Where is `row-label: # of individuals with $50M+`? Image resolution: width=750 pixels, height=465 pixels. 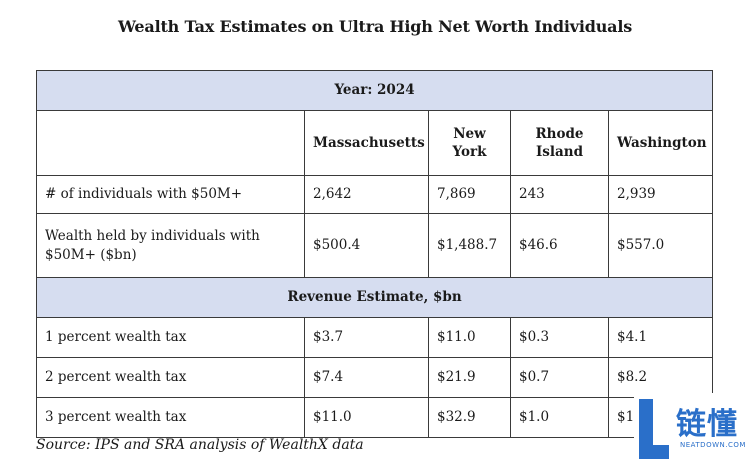 row-label: # of individuals with $50M+ is located at coordinates (170, 194).